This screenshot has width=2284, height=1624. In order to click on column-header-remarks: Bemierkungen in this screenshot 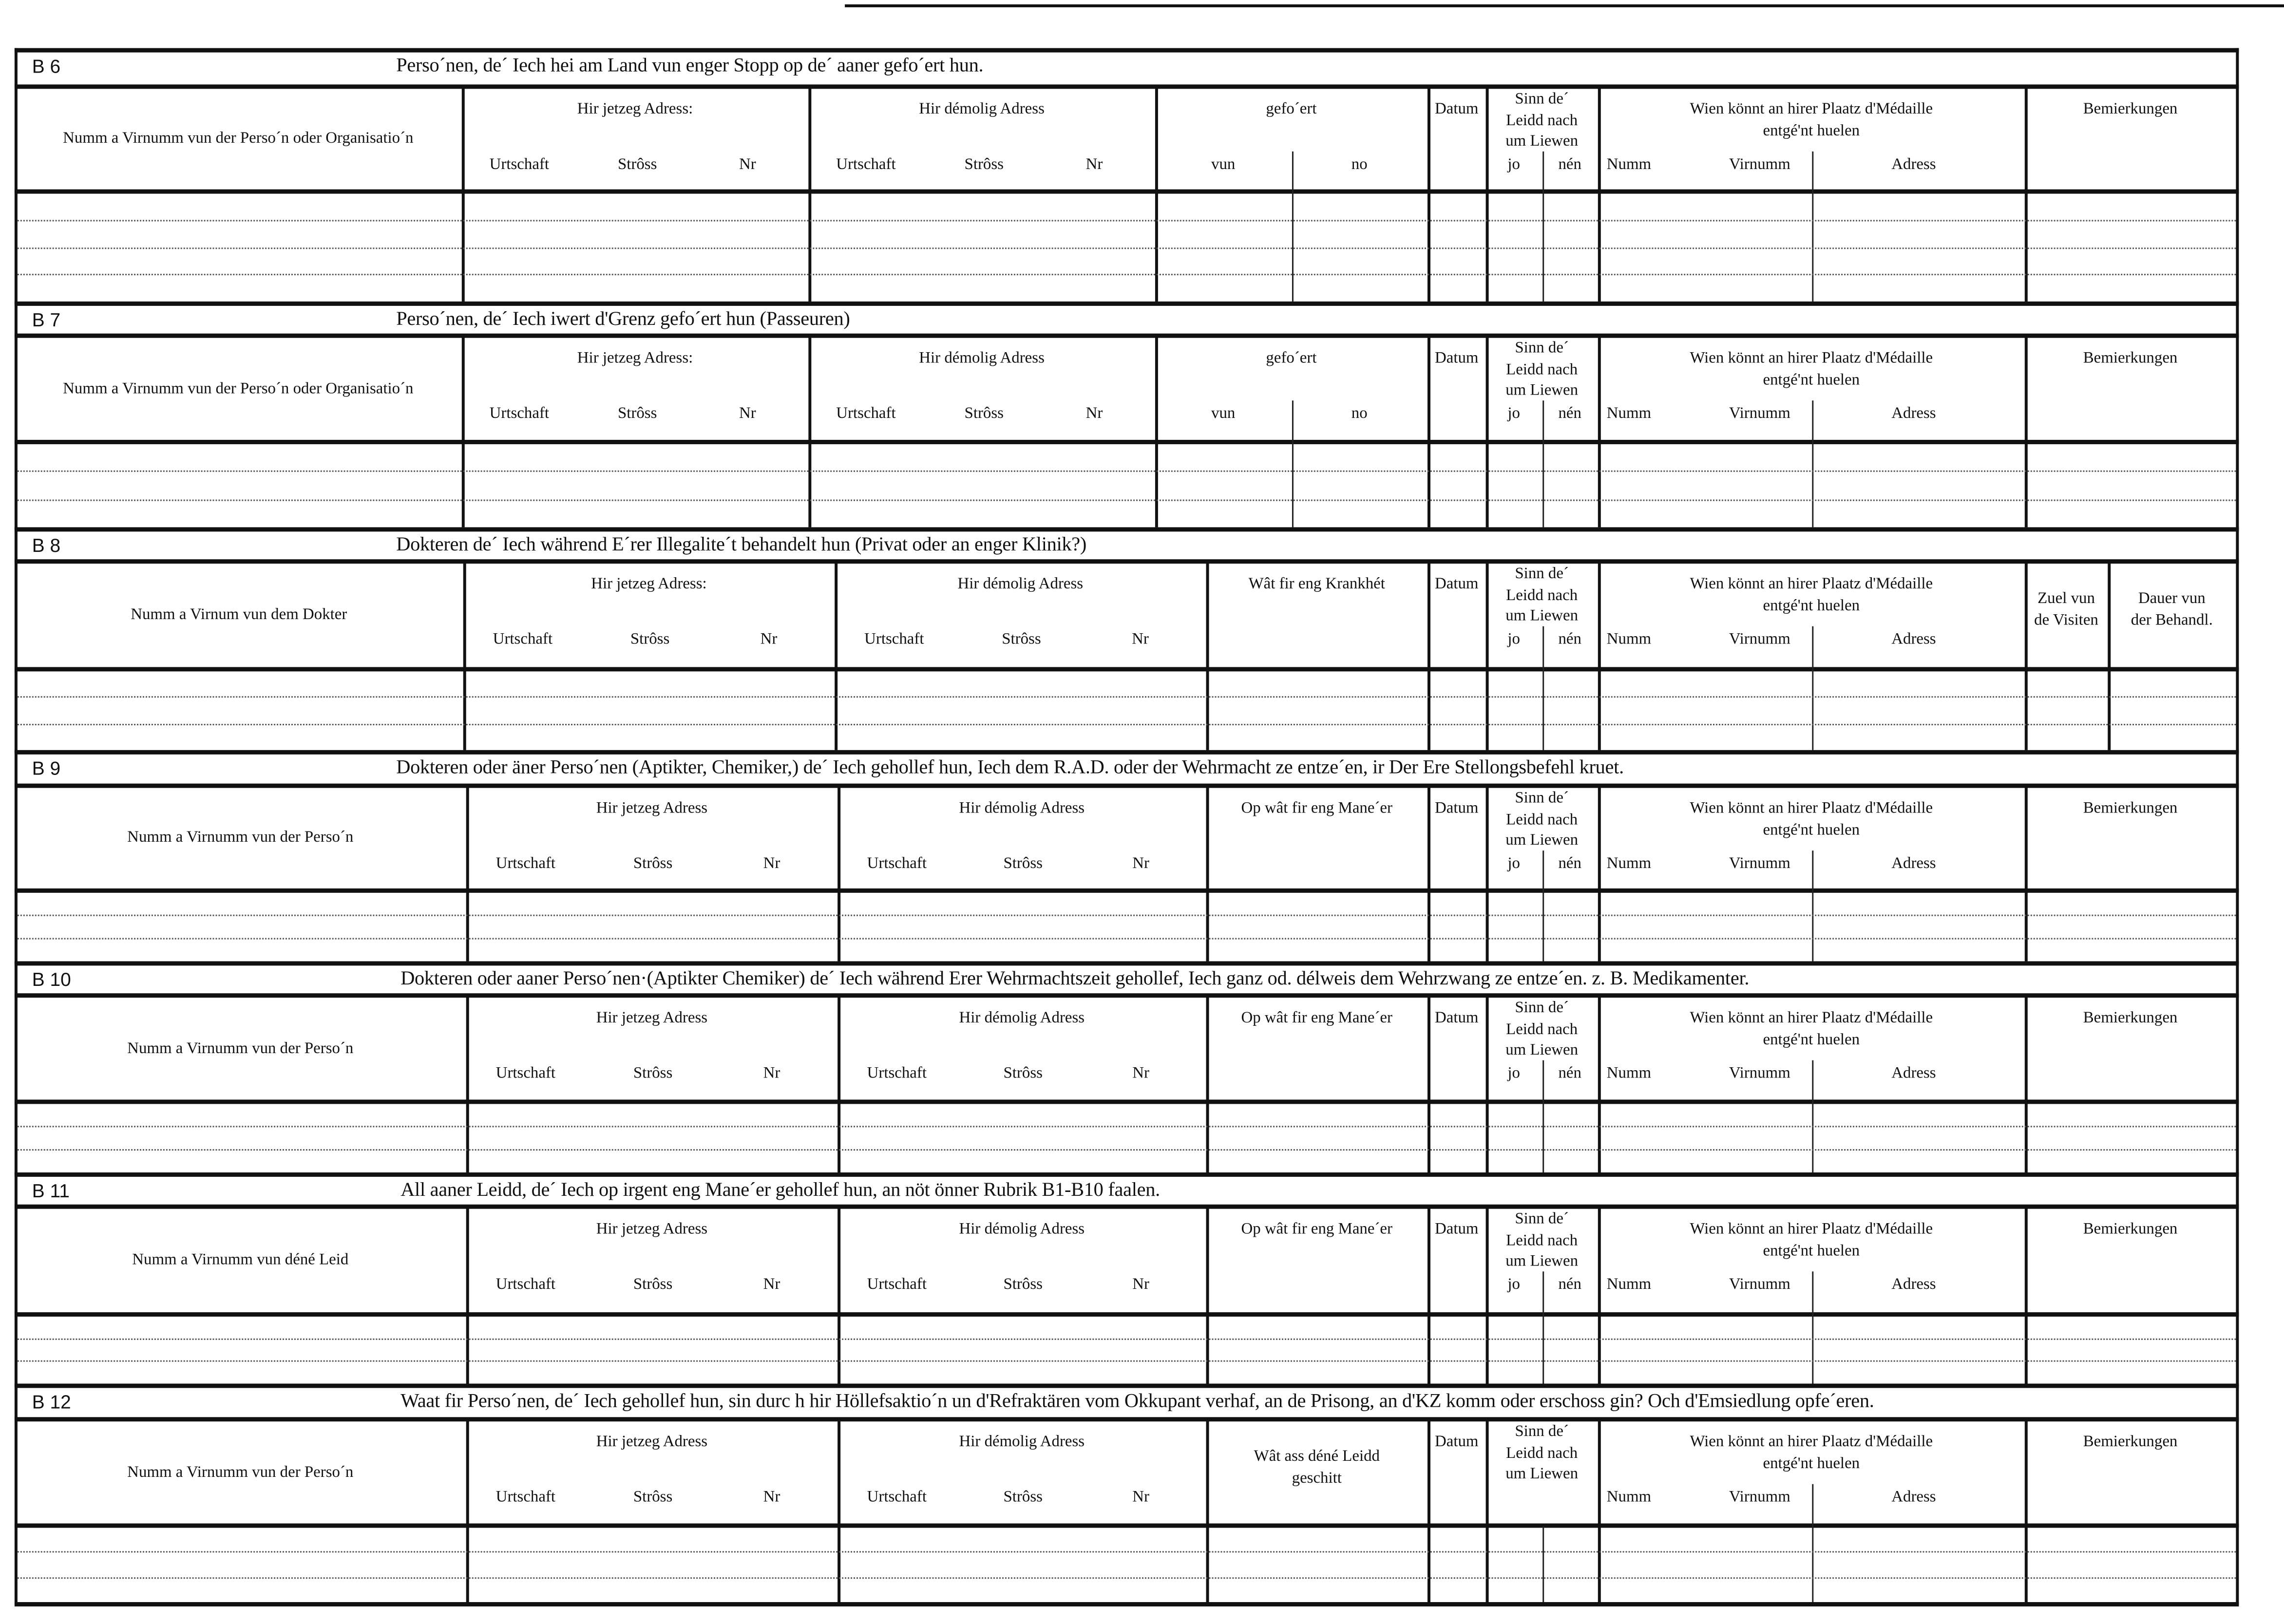, I will do `click(2130, 1229)`.